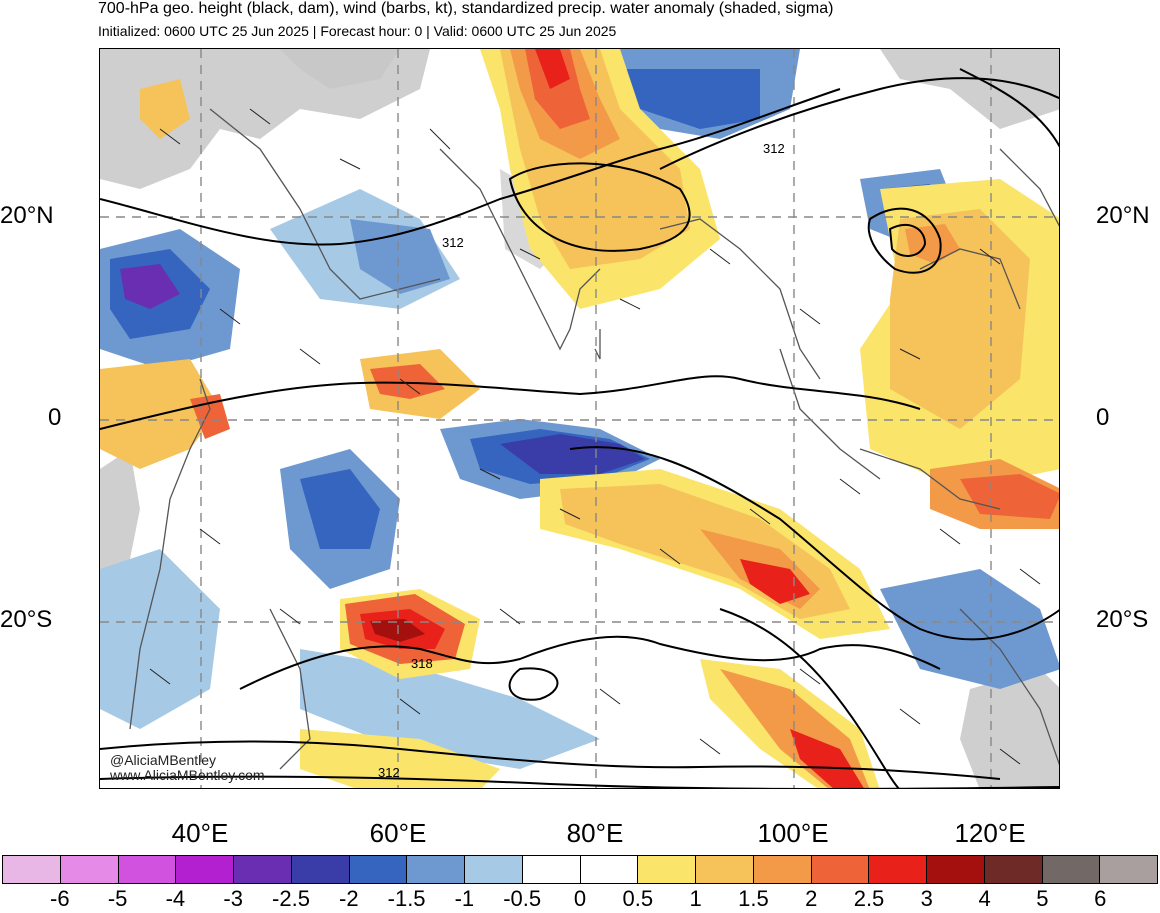  Describe the element at coordinates (422, 663) in the screenshot. I see `contour-label: 318` at that location.